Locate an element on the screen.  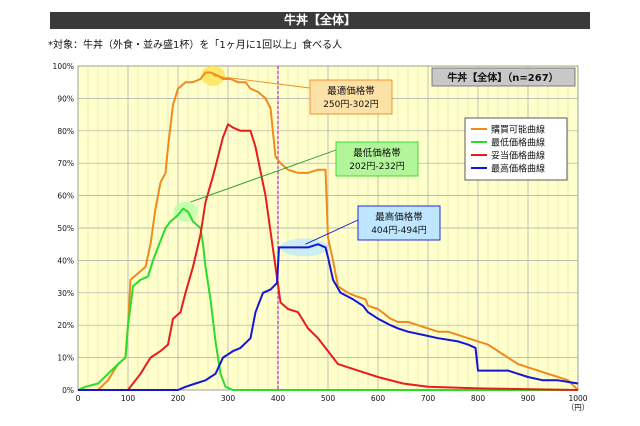
y-tick-label: 20% is located at coordinates (65, 325).